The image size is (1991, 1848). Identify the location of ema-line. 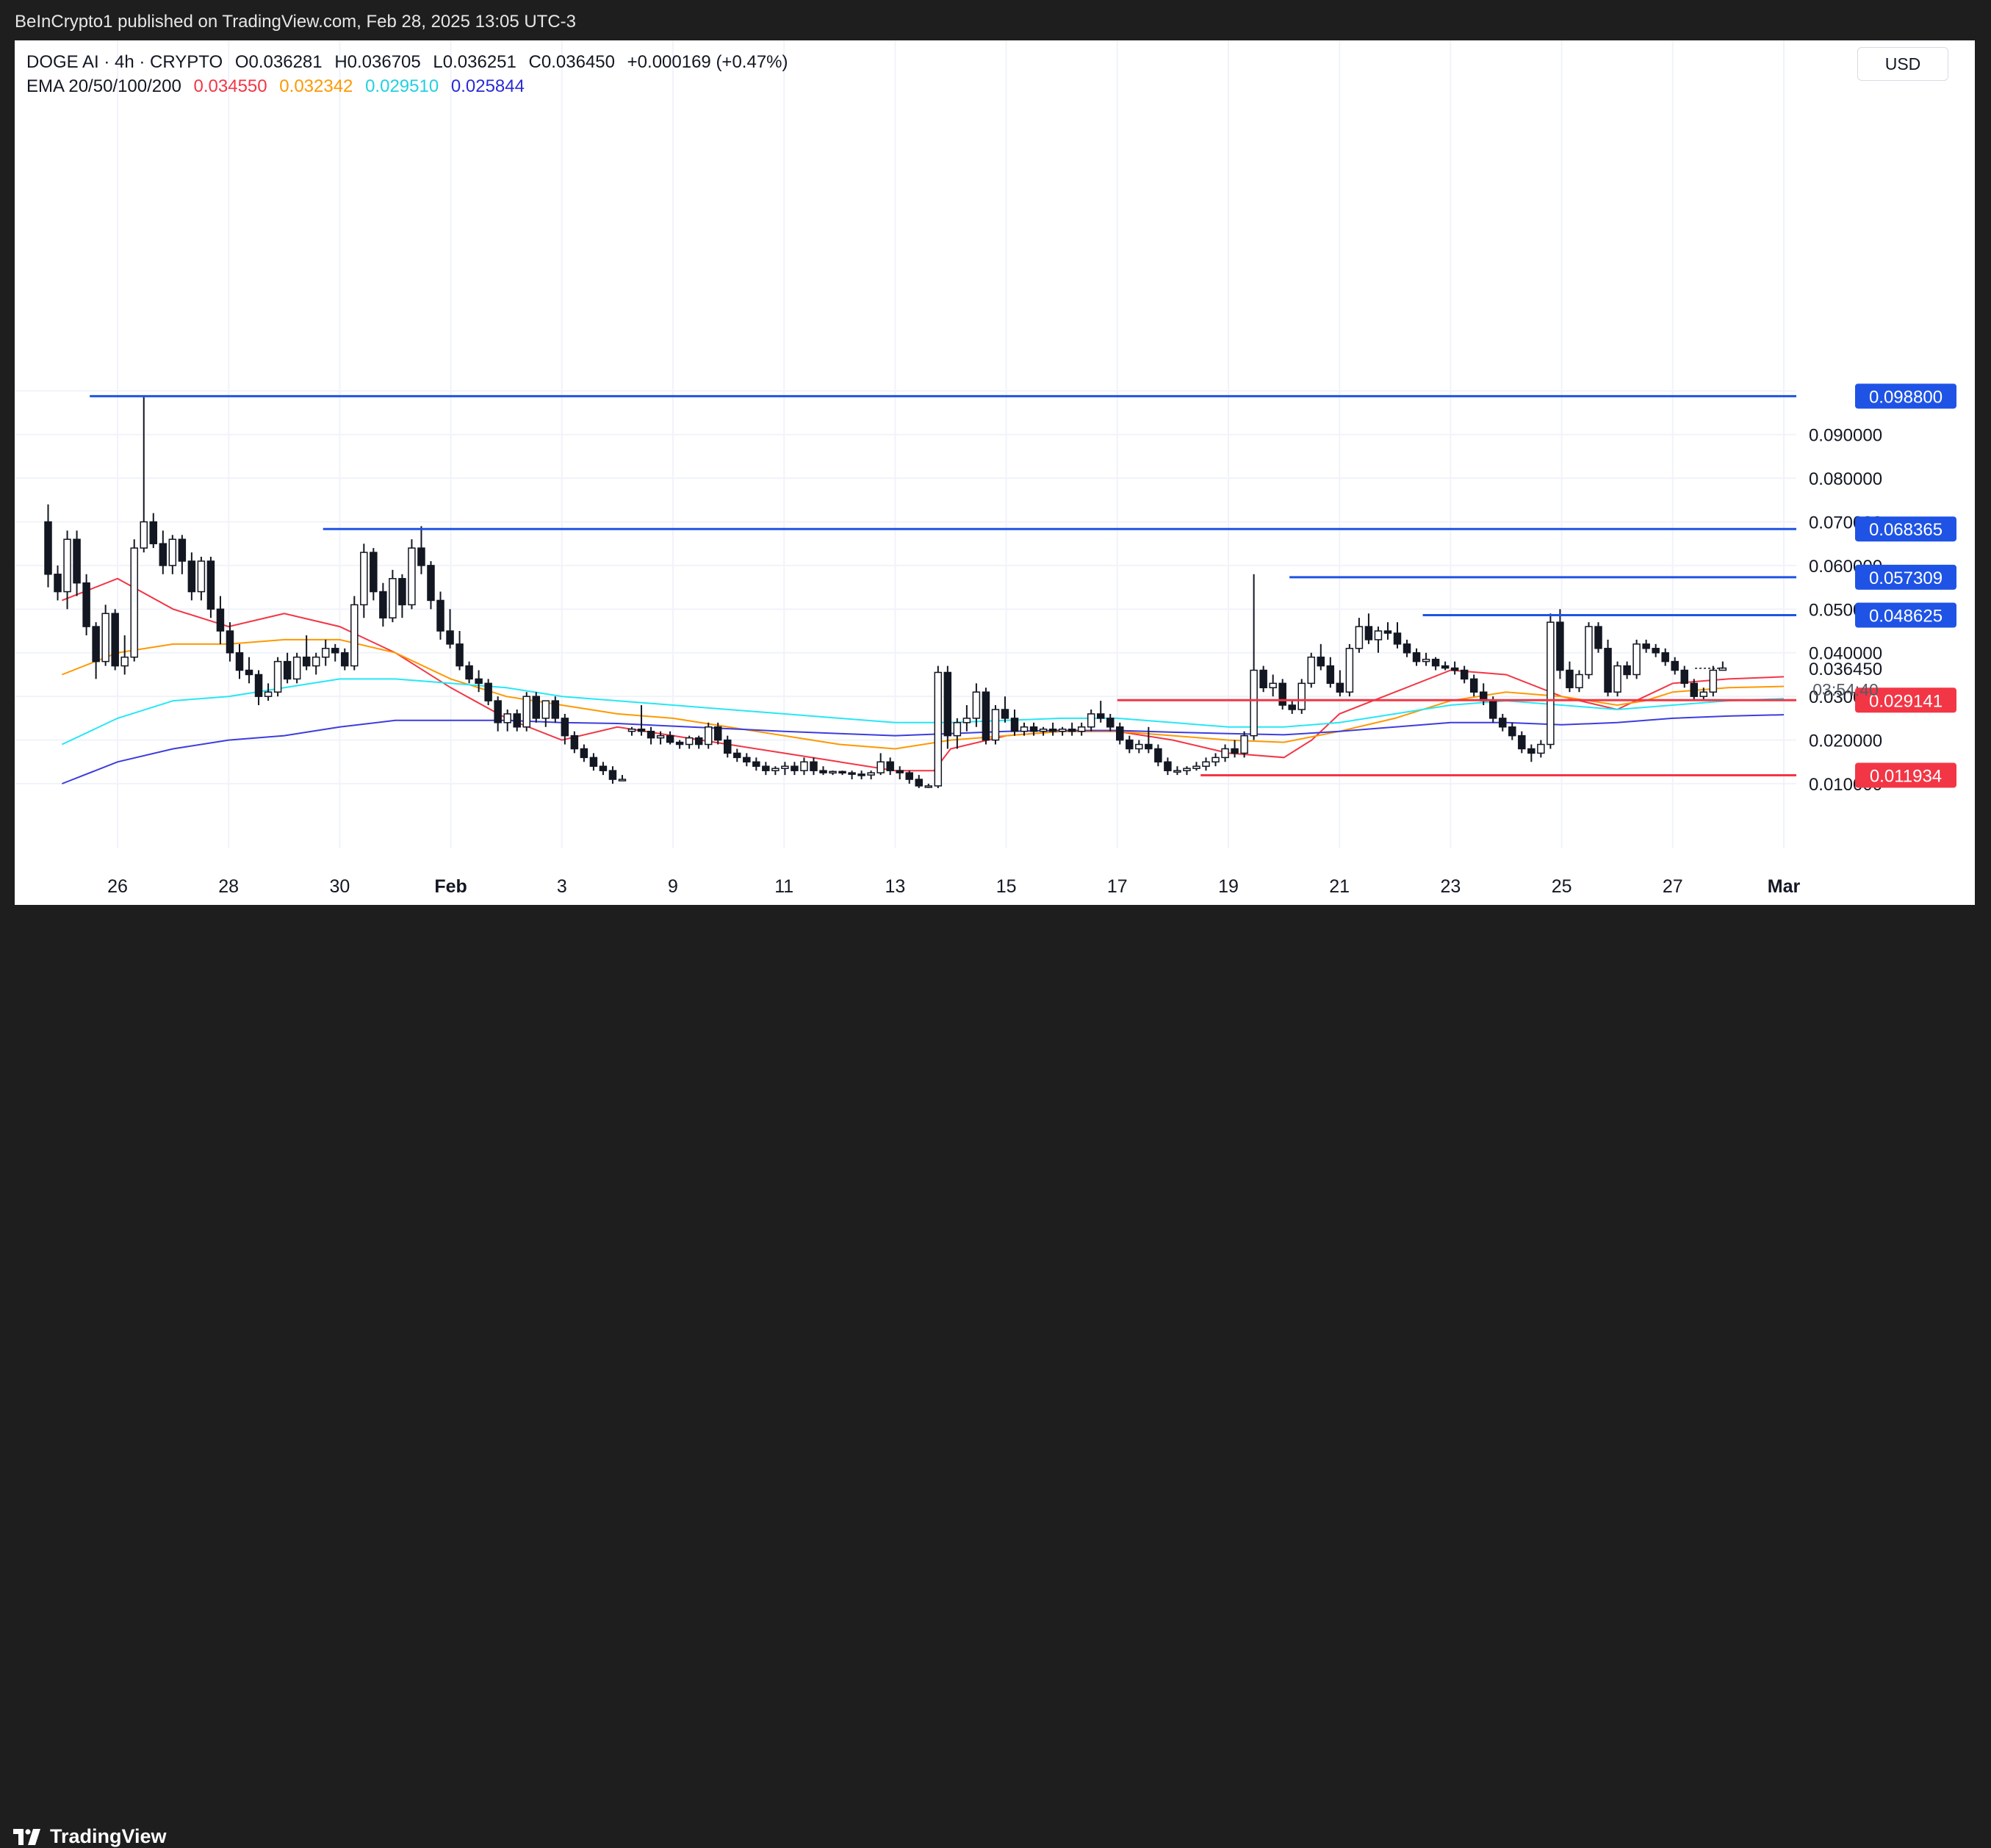
(923, 674).